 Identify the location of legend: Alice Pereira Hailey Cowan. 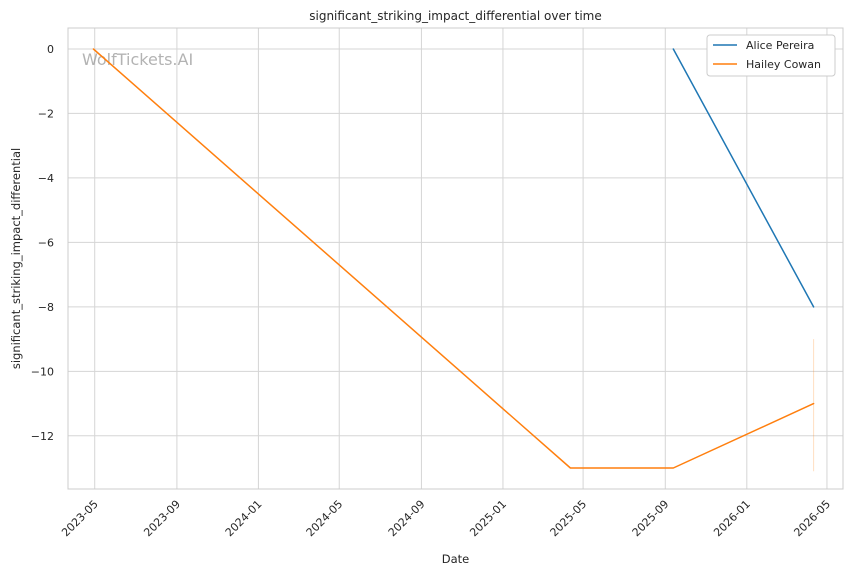
(771, 55).